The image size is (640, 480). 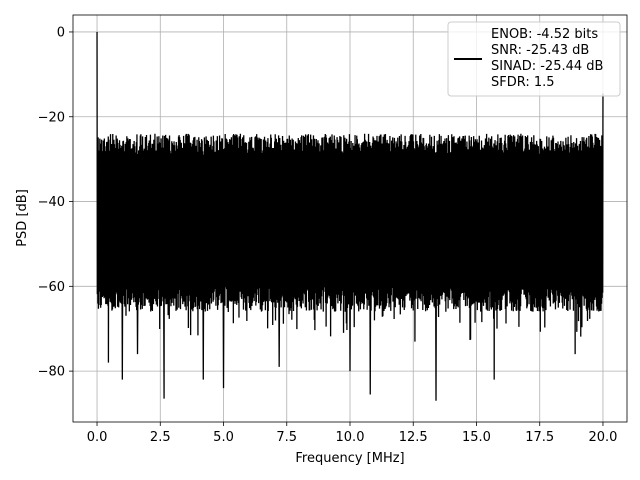 I want to click on x-tick-label: 15.0, so click(x=476, y=437).